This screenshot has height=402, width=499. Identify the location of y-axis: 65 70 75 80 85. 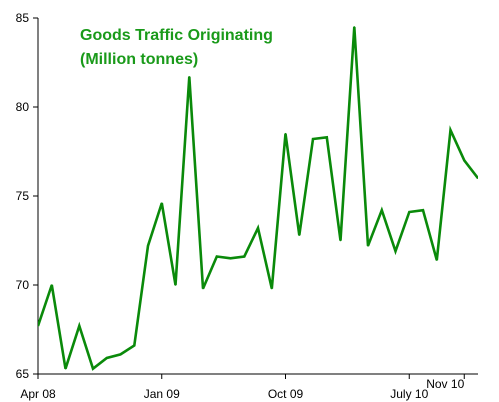
(27, 196).